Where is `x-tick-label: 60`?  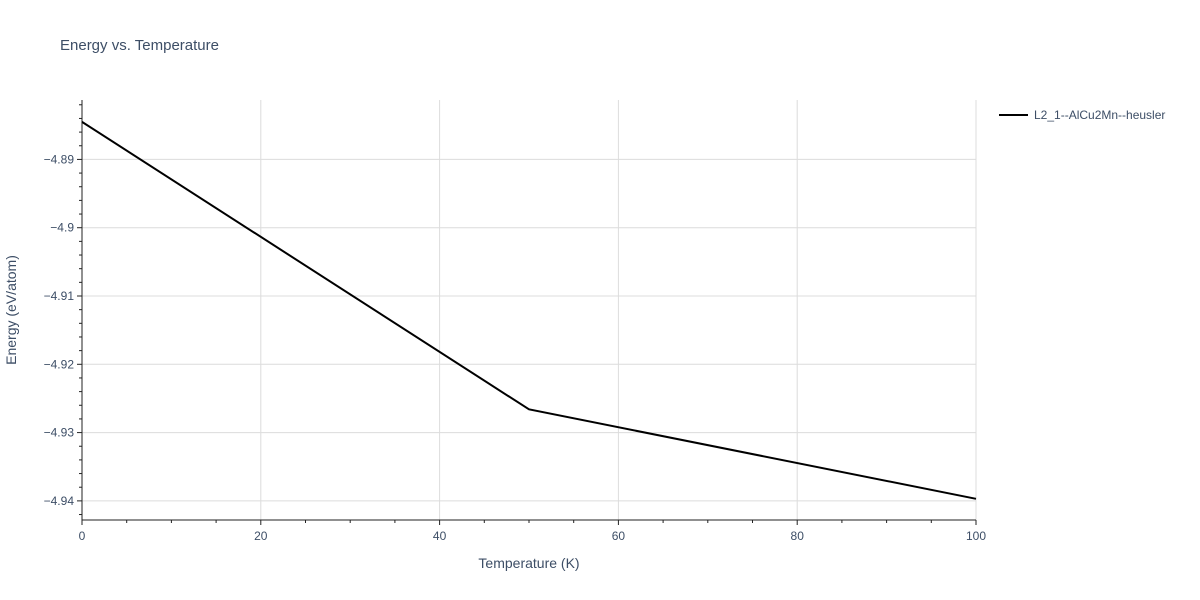
x-tick-label: 60 is located at coordinates (619, 536).